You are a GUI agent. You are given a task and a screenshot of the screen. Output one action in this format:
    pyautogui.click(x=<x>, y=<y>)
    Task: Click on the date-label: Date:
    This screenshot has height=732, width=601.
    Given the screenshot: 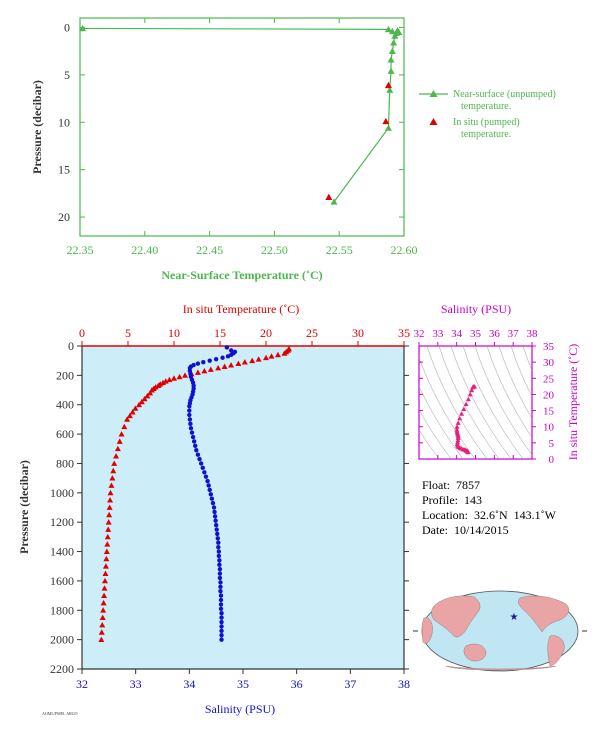 What is the action you would take?
    pyautogui.click(x=435, y=530)
    